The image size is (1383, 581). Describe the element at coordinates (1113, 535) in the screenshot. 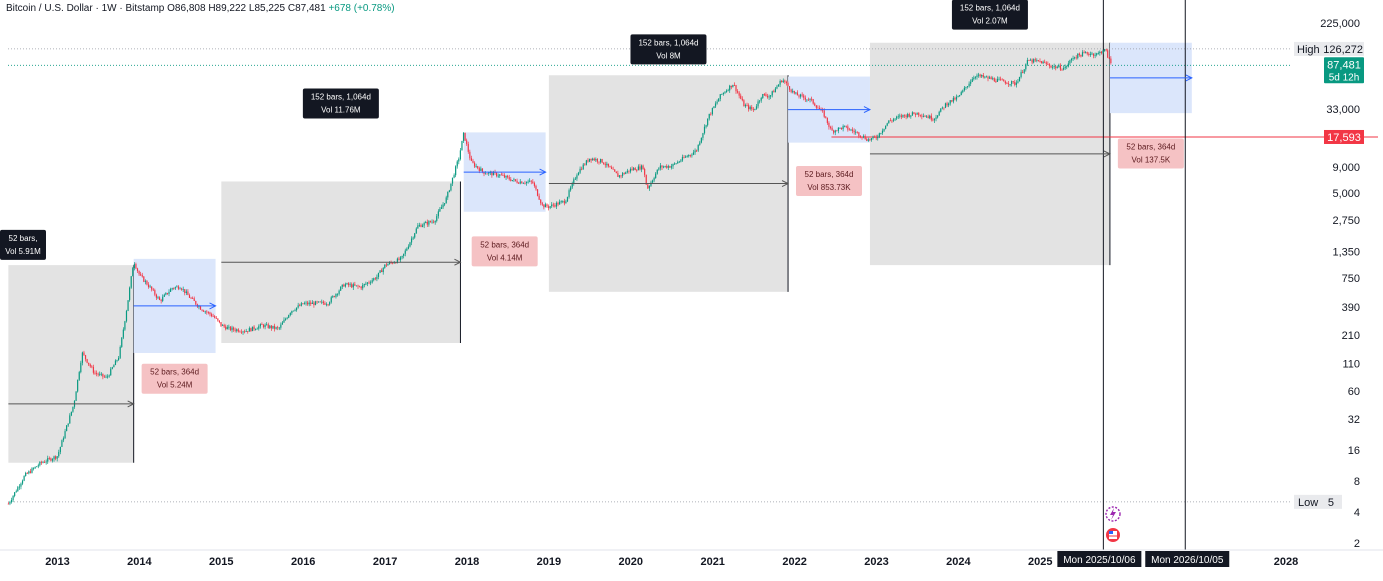

I see `us-flag-event-icon` at that location.